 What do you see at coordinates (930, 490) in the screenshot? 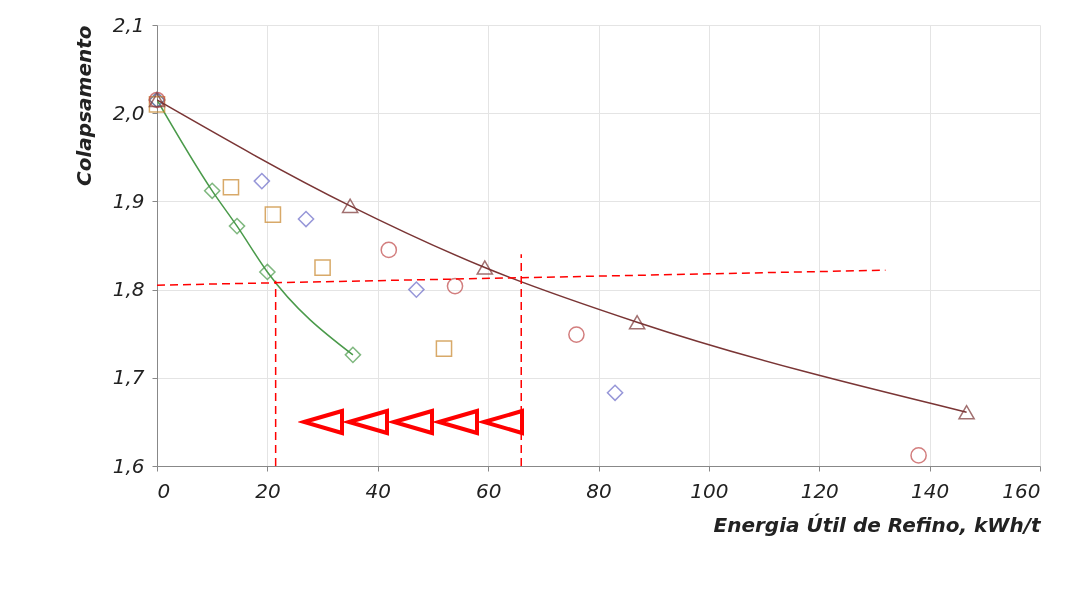
I see `x-tick-label: 140` at bounding box center [930, 490].